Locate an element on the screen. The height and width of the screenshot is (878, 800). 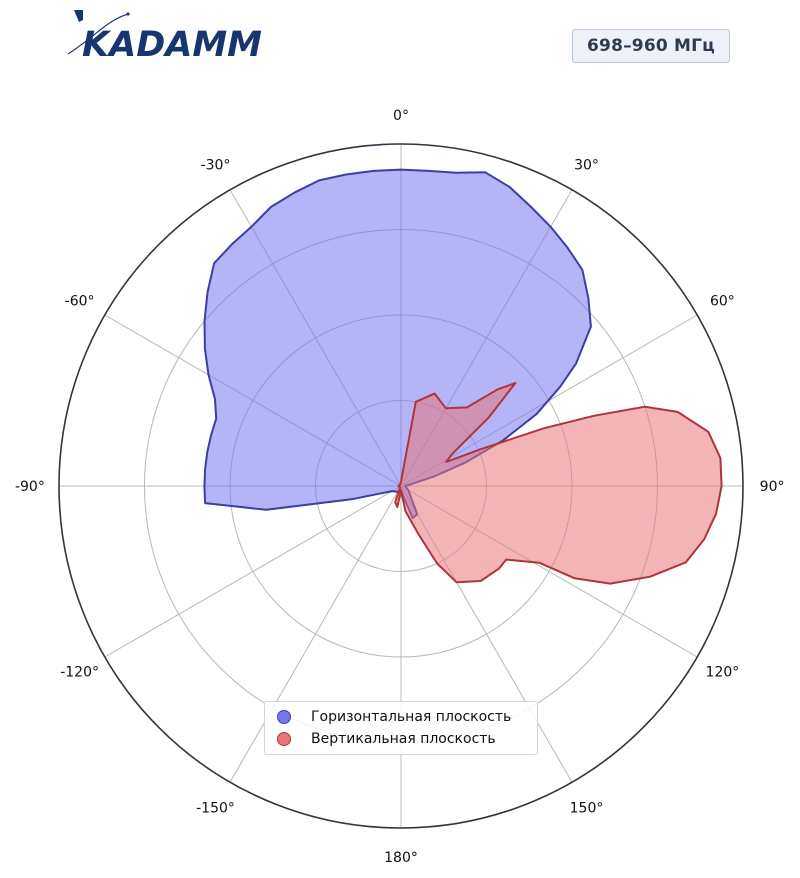
kadamm-logo: KADAMM is located at coordinates (166, 35).